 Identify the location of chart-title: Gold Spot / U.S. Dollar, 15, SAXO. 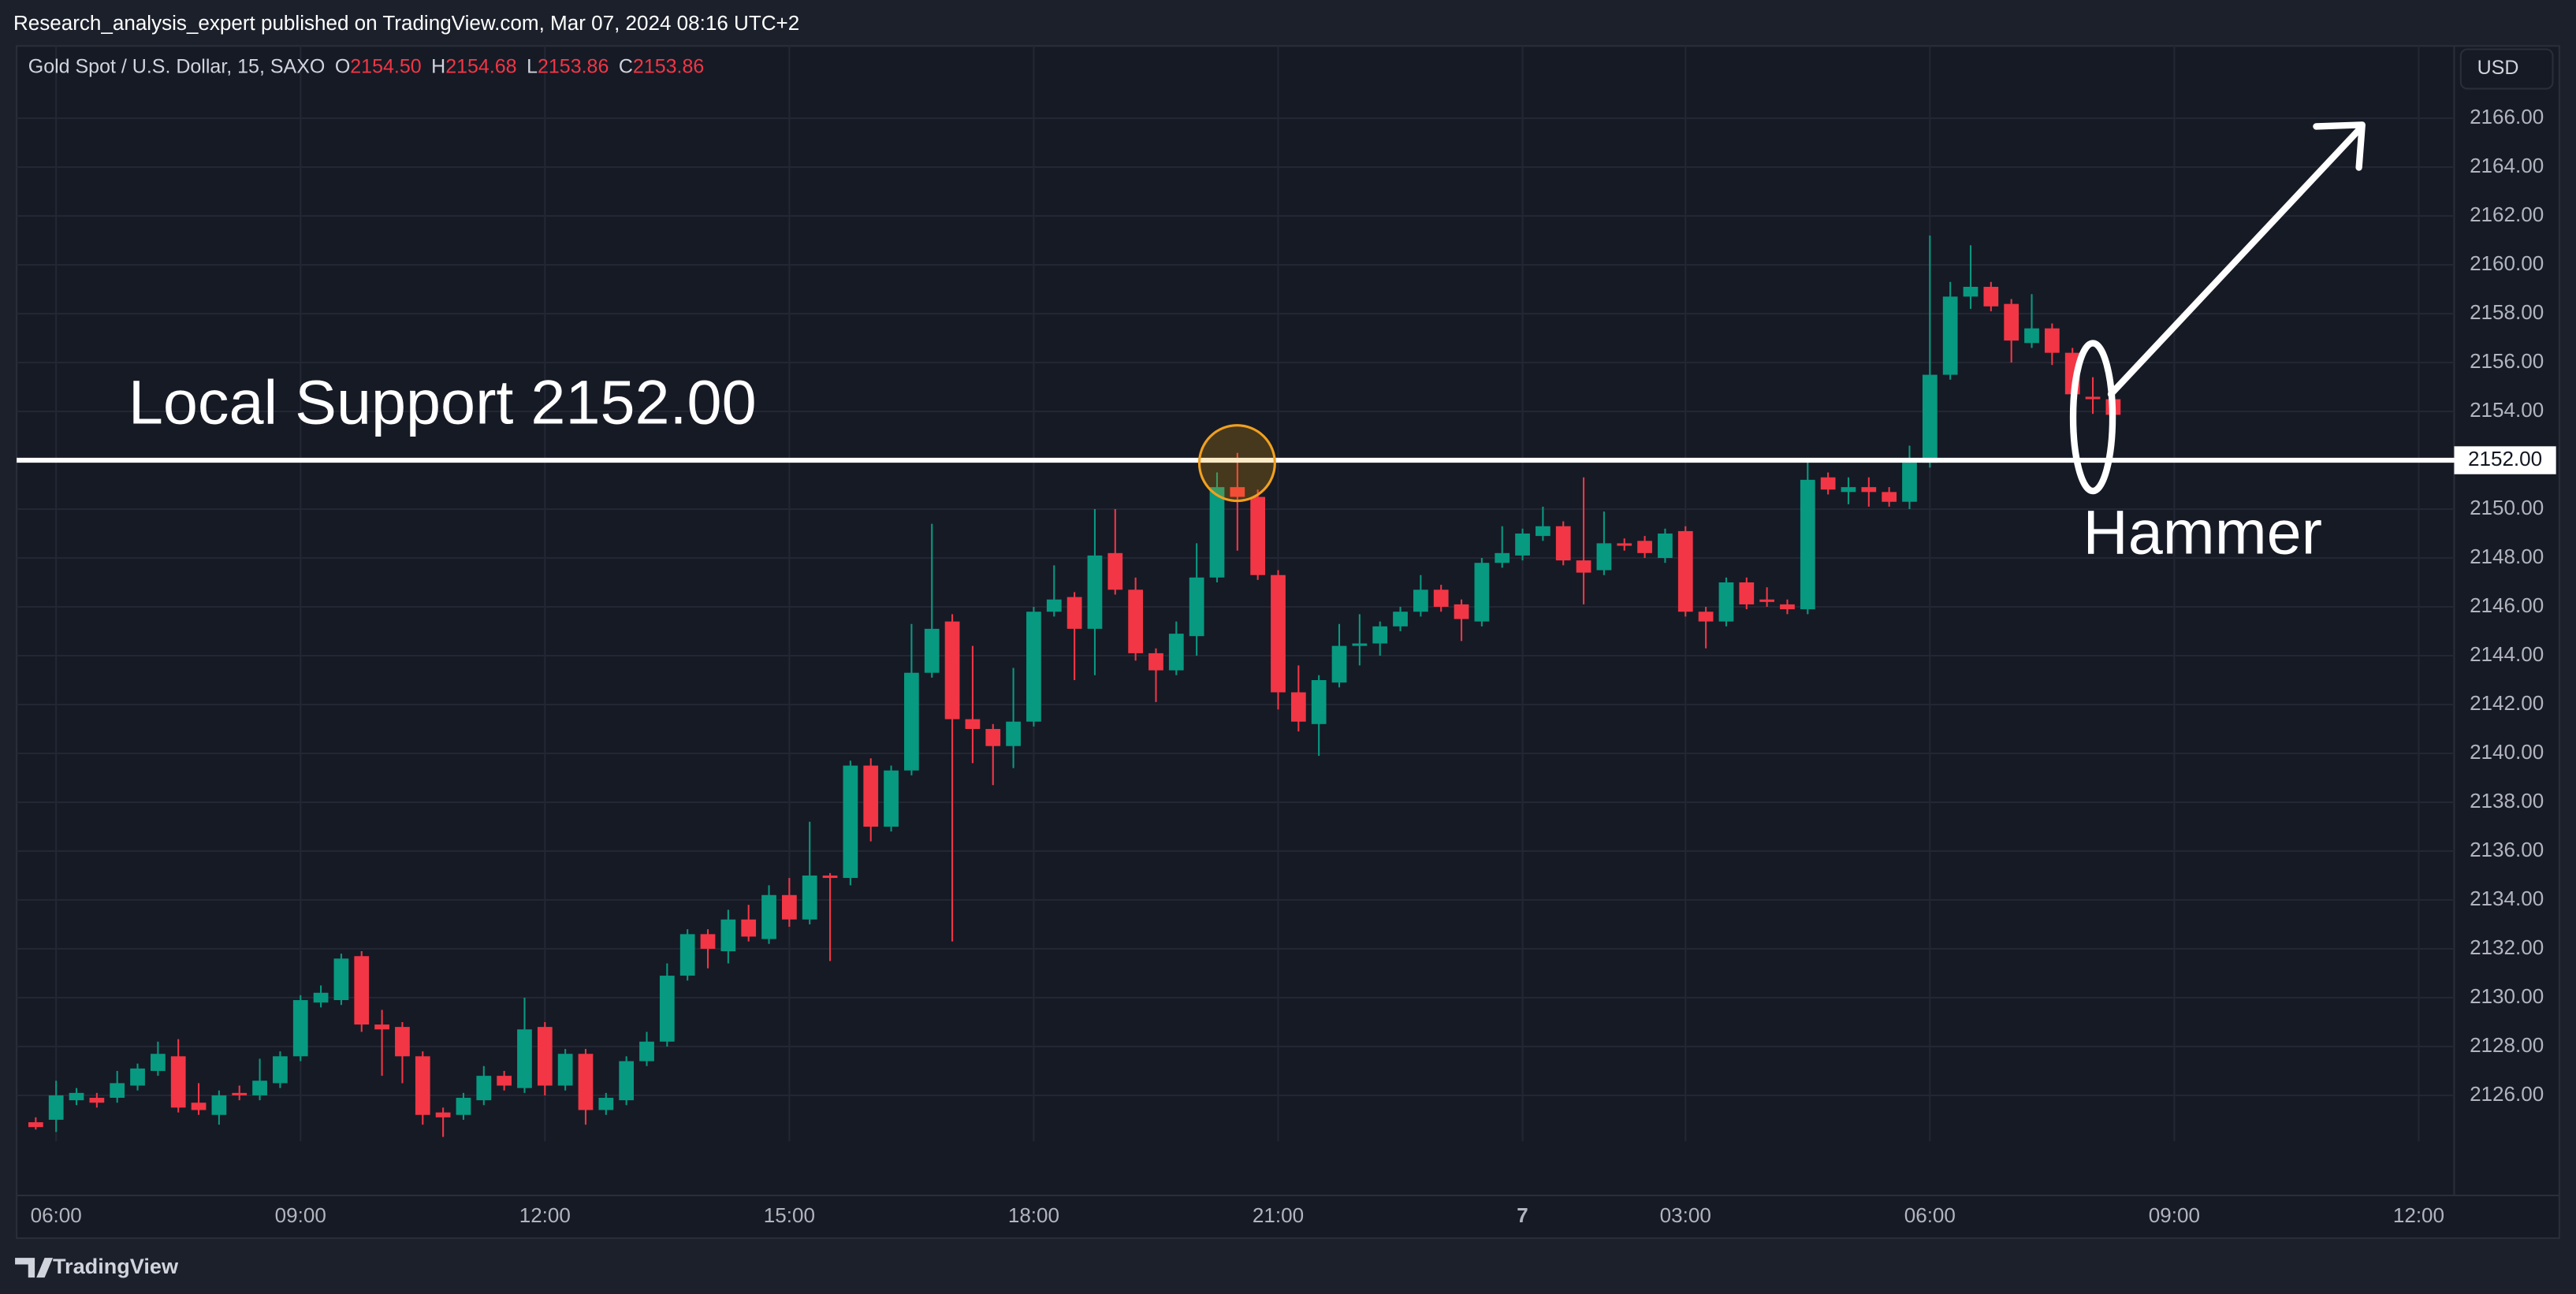
(177, 66).